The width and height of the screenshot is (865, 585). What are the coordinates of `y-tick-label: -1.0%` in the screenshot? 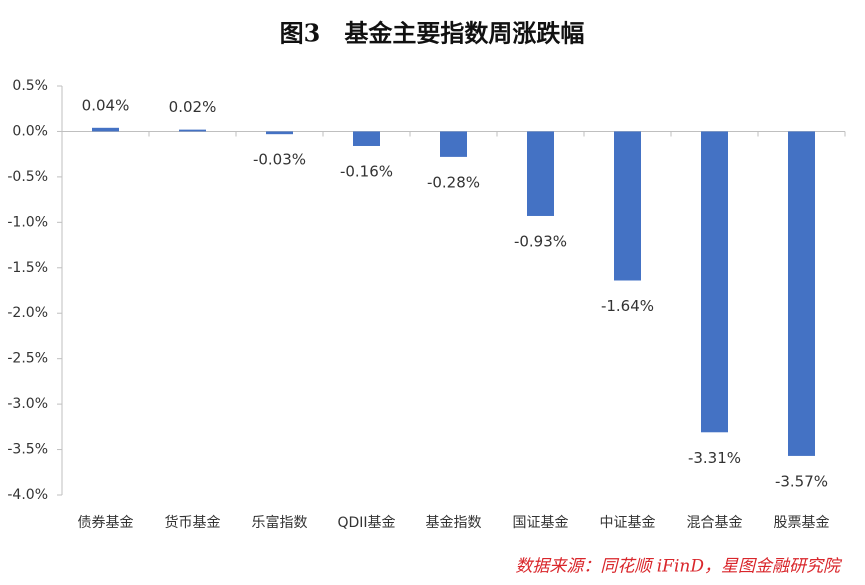 It's located at (27, 222).